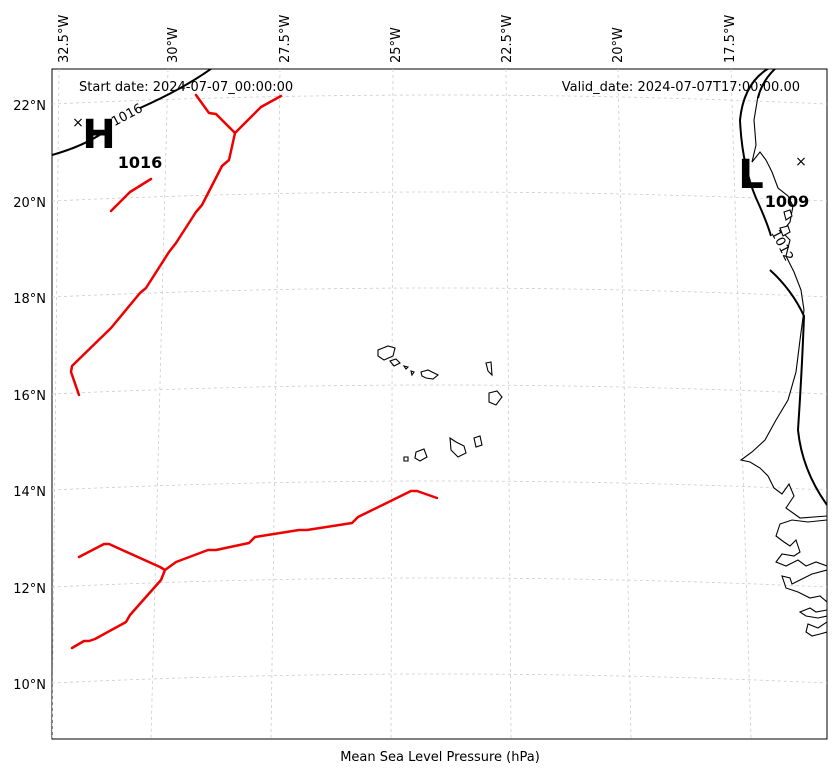  I want to click on low-center-marker: ×, so click(801, 162).